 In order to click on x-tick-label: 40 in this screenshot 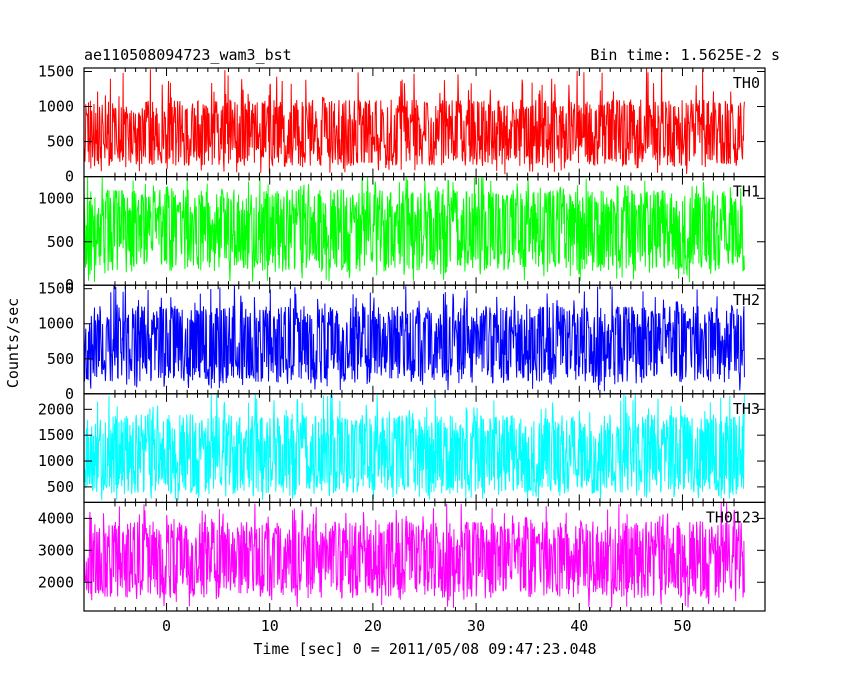, I will do `click(579, 626)`.